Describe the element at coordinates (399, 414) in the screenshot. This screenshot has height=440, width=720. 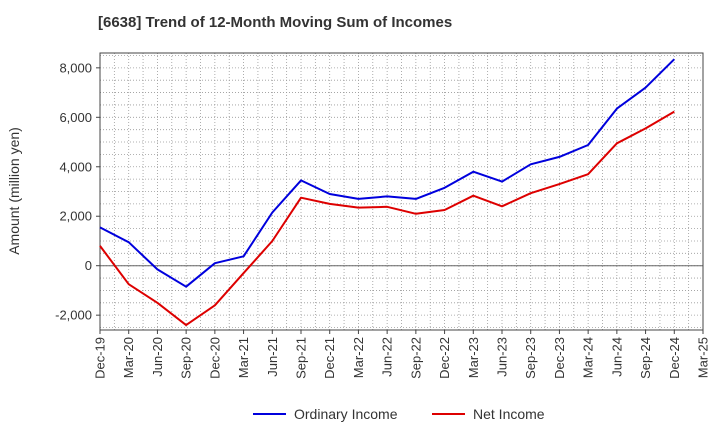
I see `legend: Ordinary Income Net Income` at that location.